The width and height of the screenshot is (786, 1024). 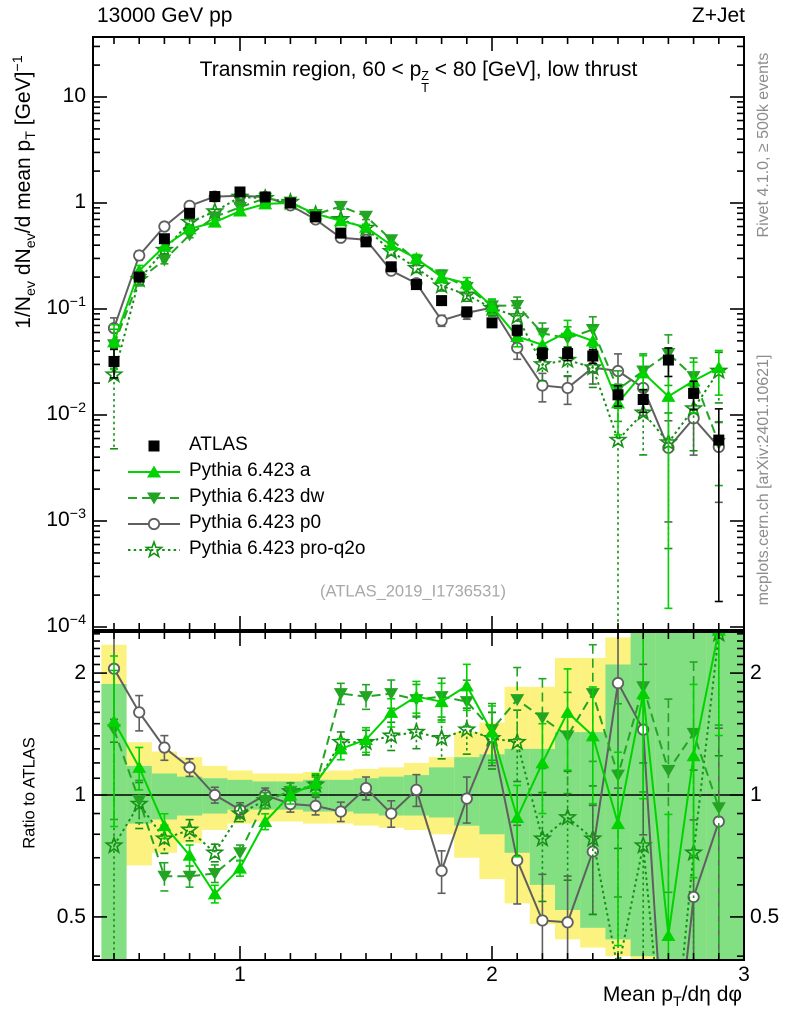 What do you see at coordinates (413, 591) in the screenshot?
I see `analysis-watermark: (ATLAS_2019_I1736531)` at bounding box center [413, 591].